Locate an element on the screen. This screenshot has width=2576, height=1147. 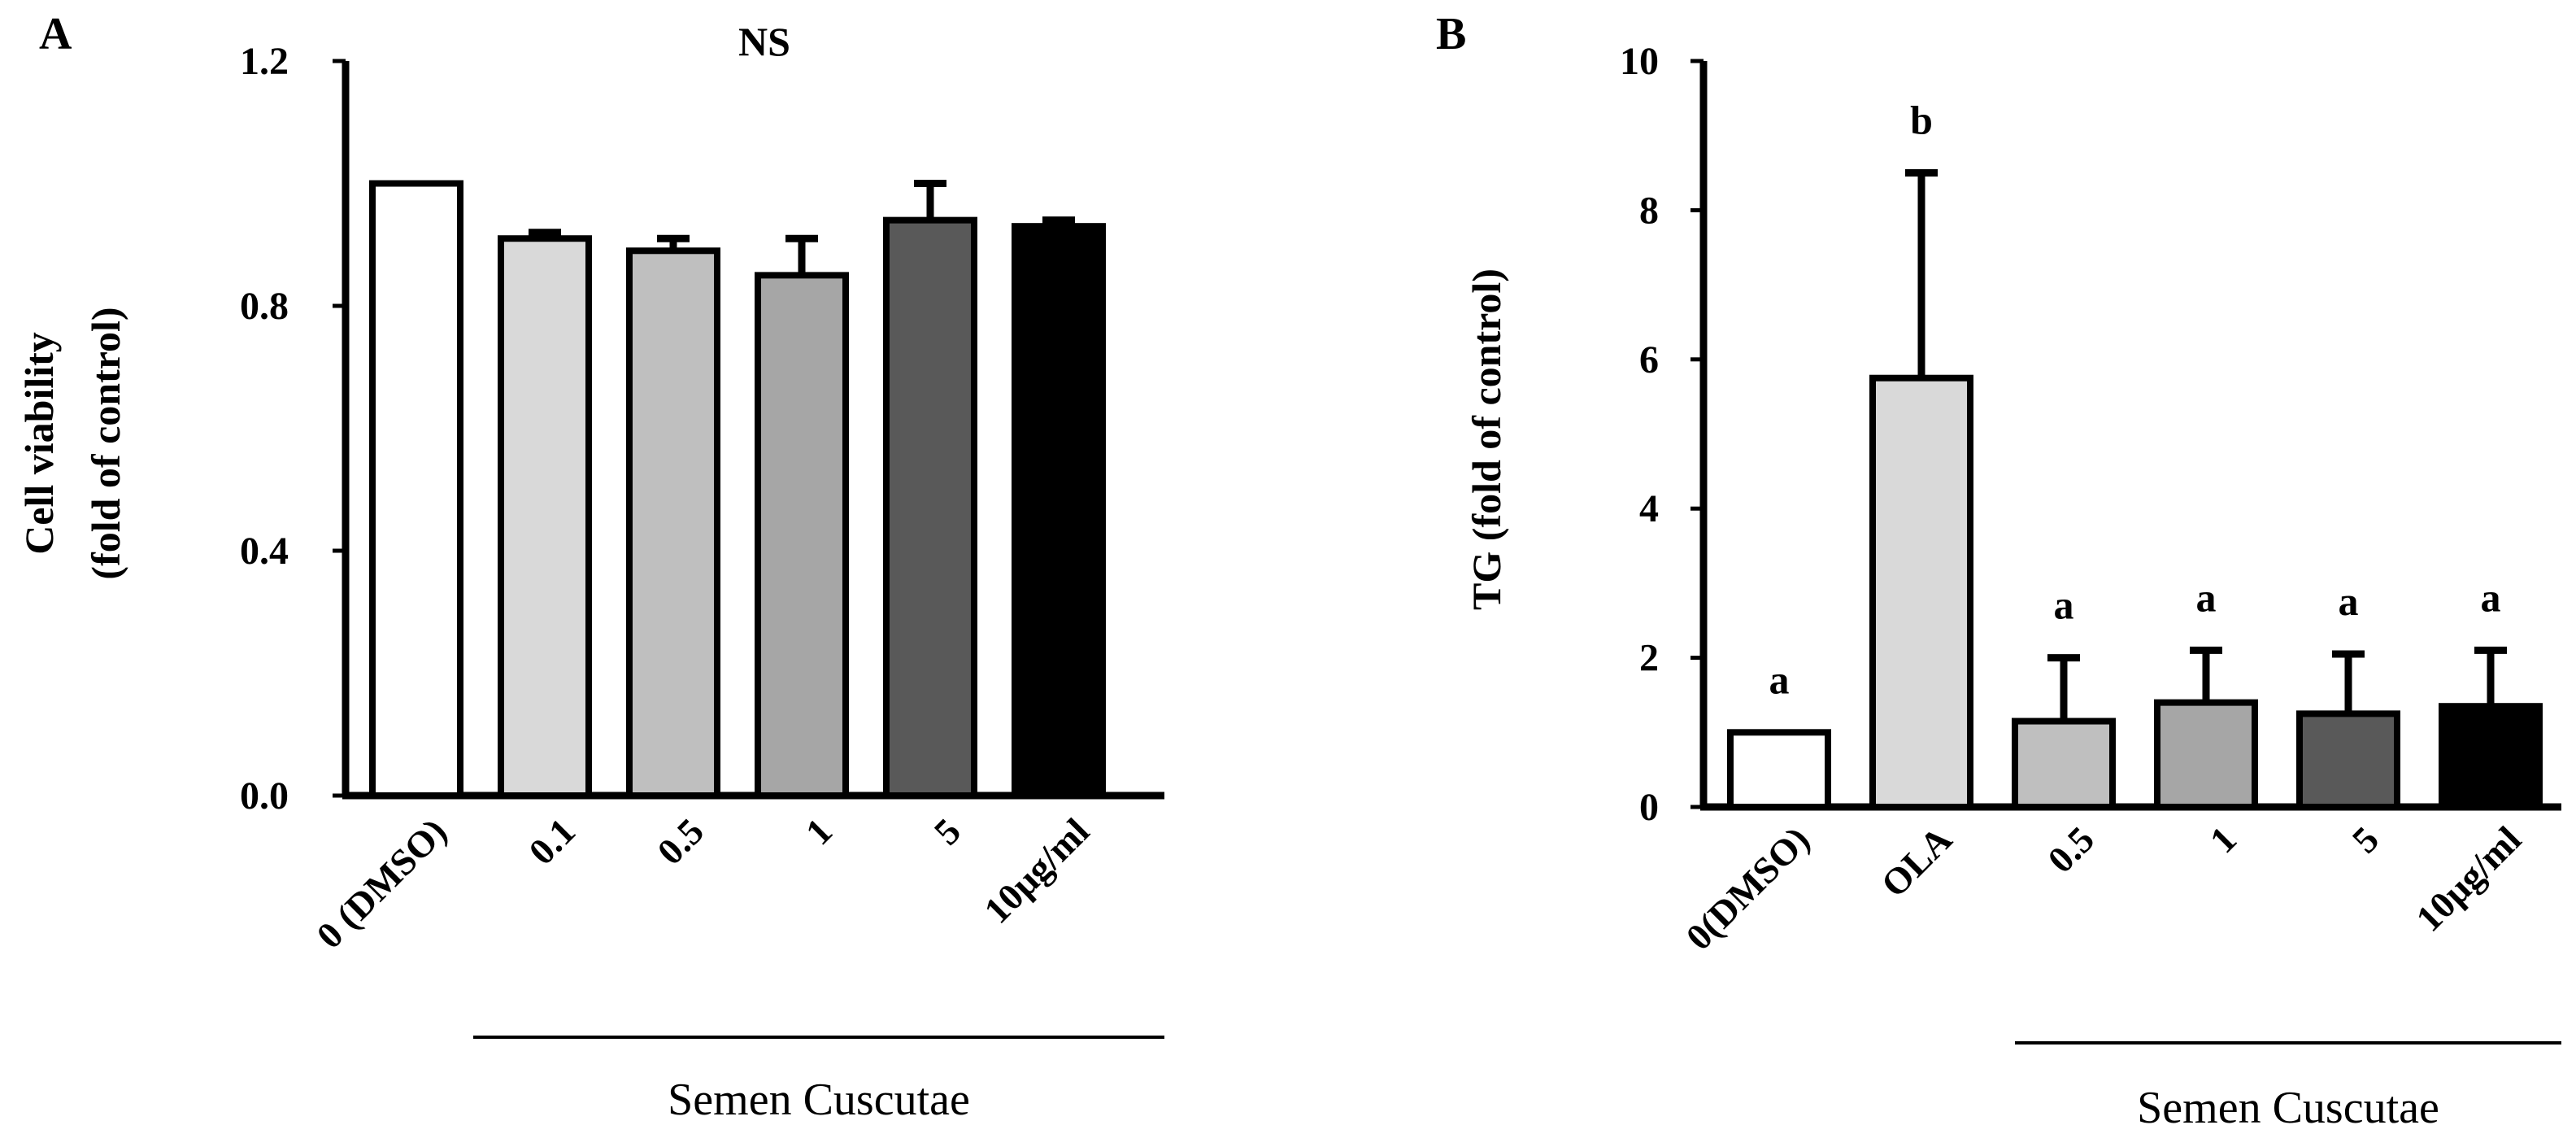
panel-a-group-label: Semen Cuscutae is located at coordinates (819, 1100).